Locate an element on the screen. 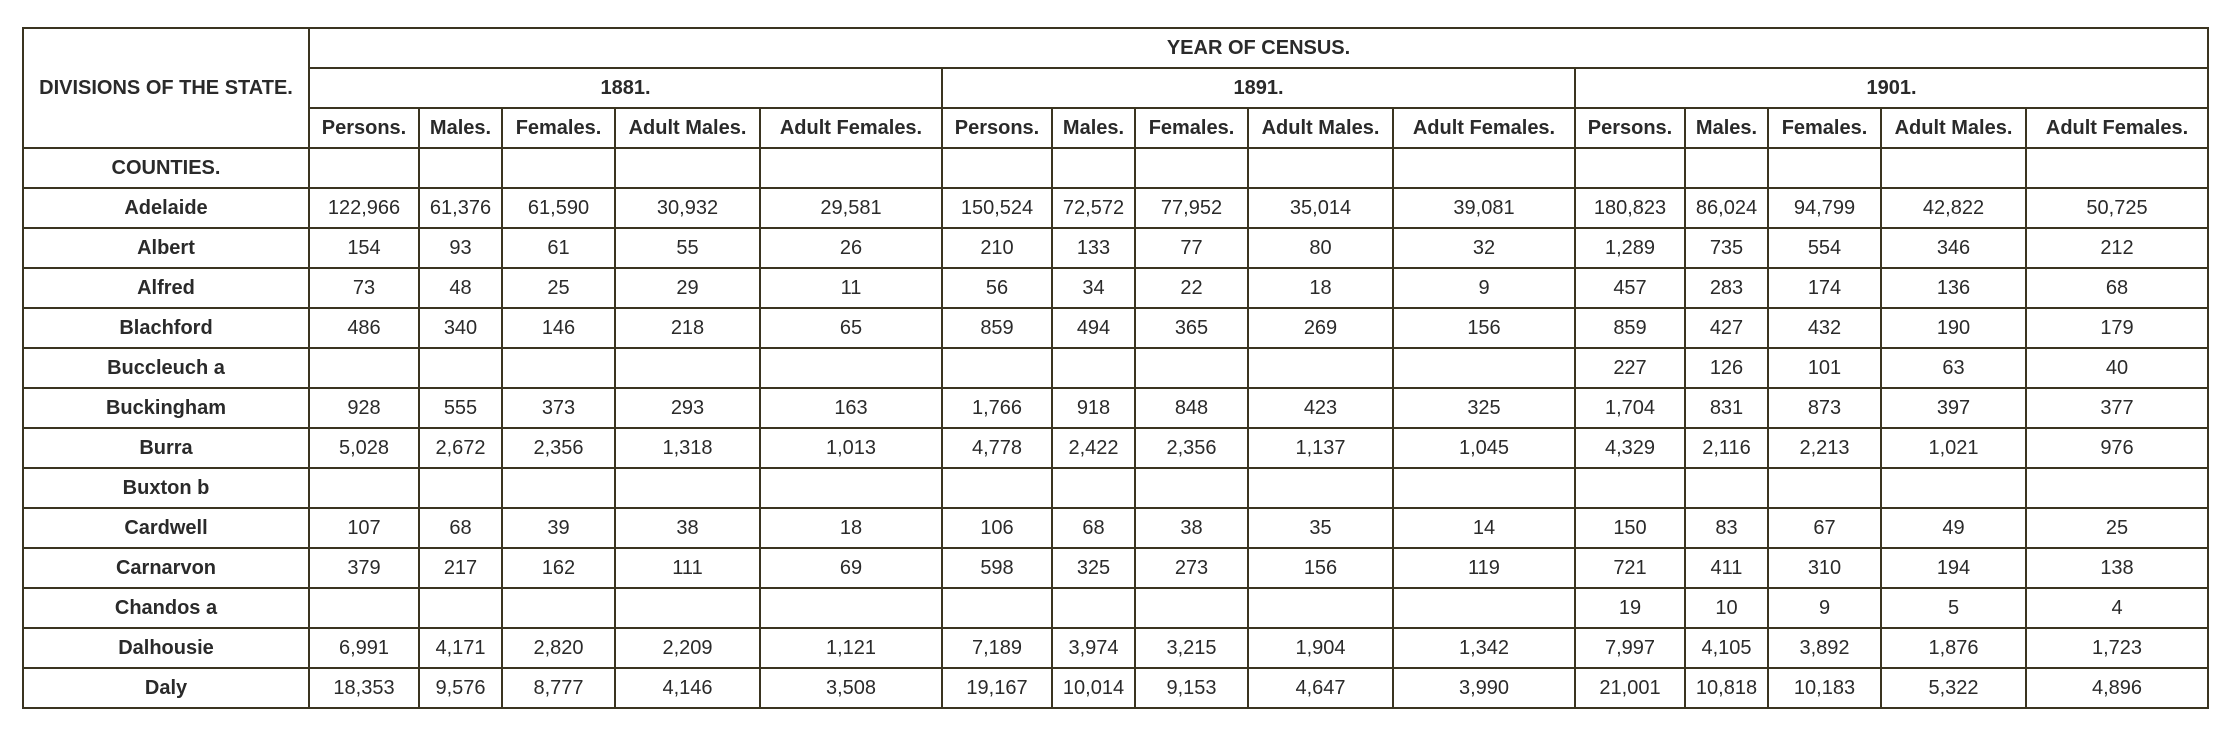  table-cell: 9,153 is located at coordinates (1191, 688).